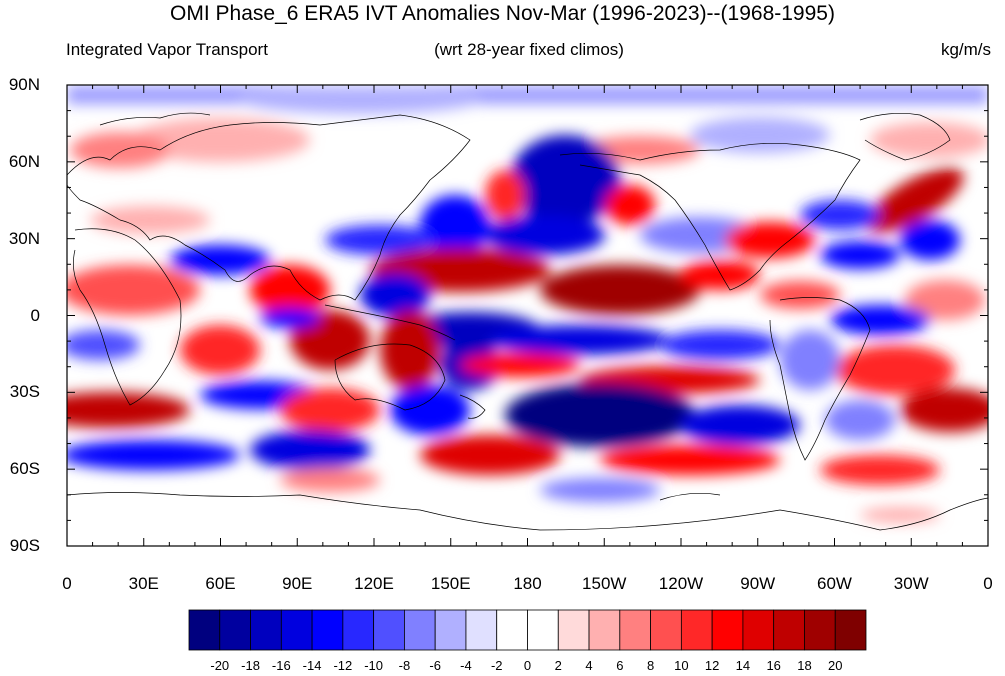 The image size is (1005, 676). I want to click on lat-label: 60S, so click(24, 469).